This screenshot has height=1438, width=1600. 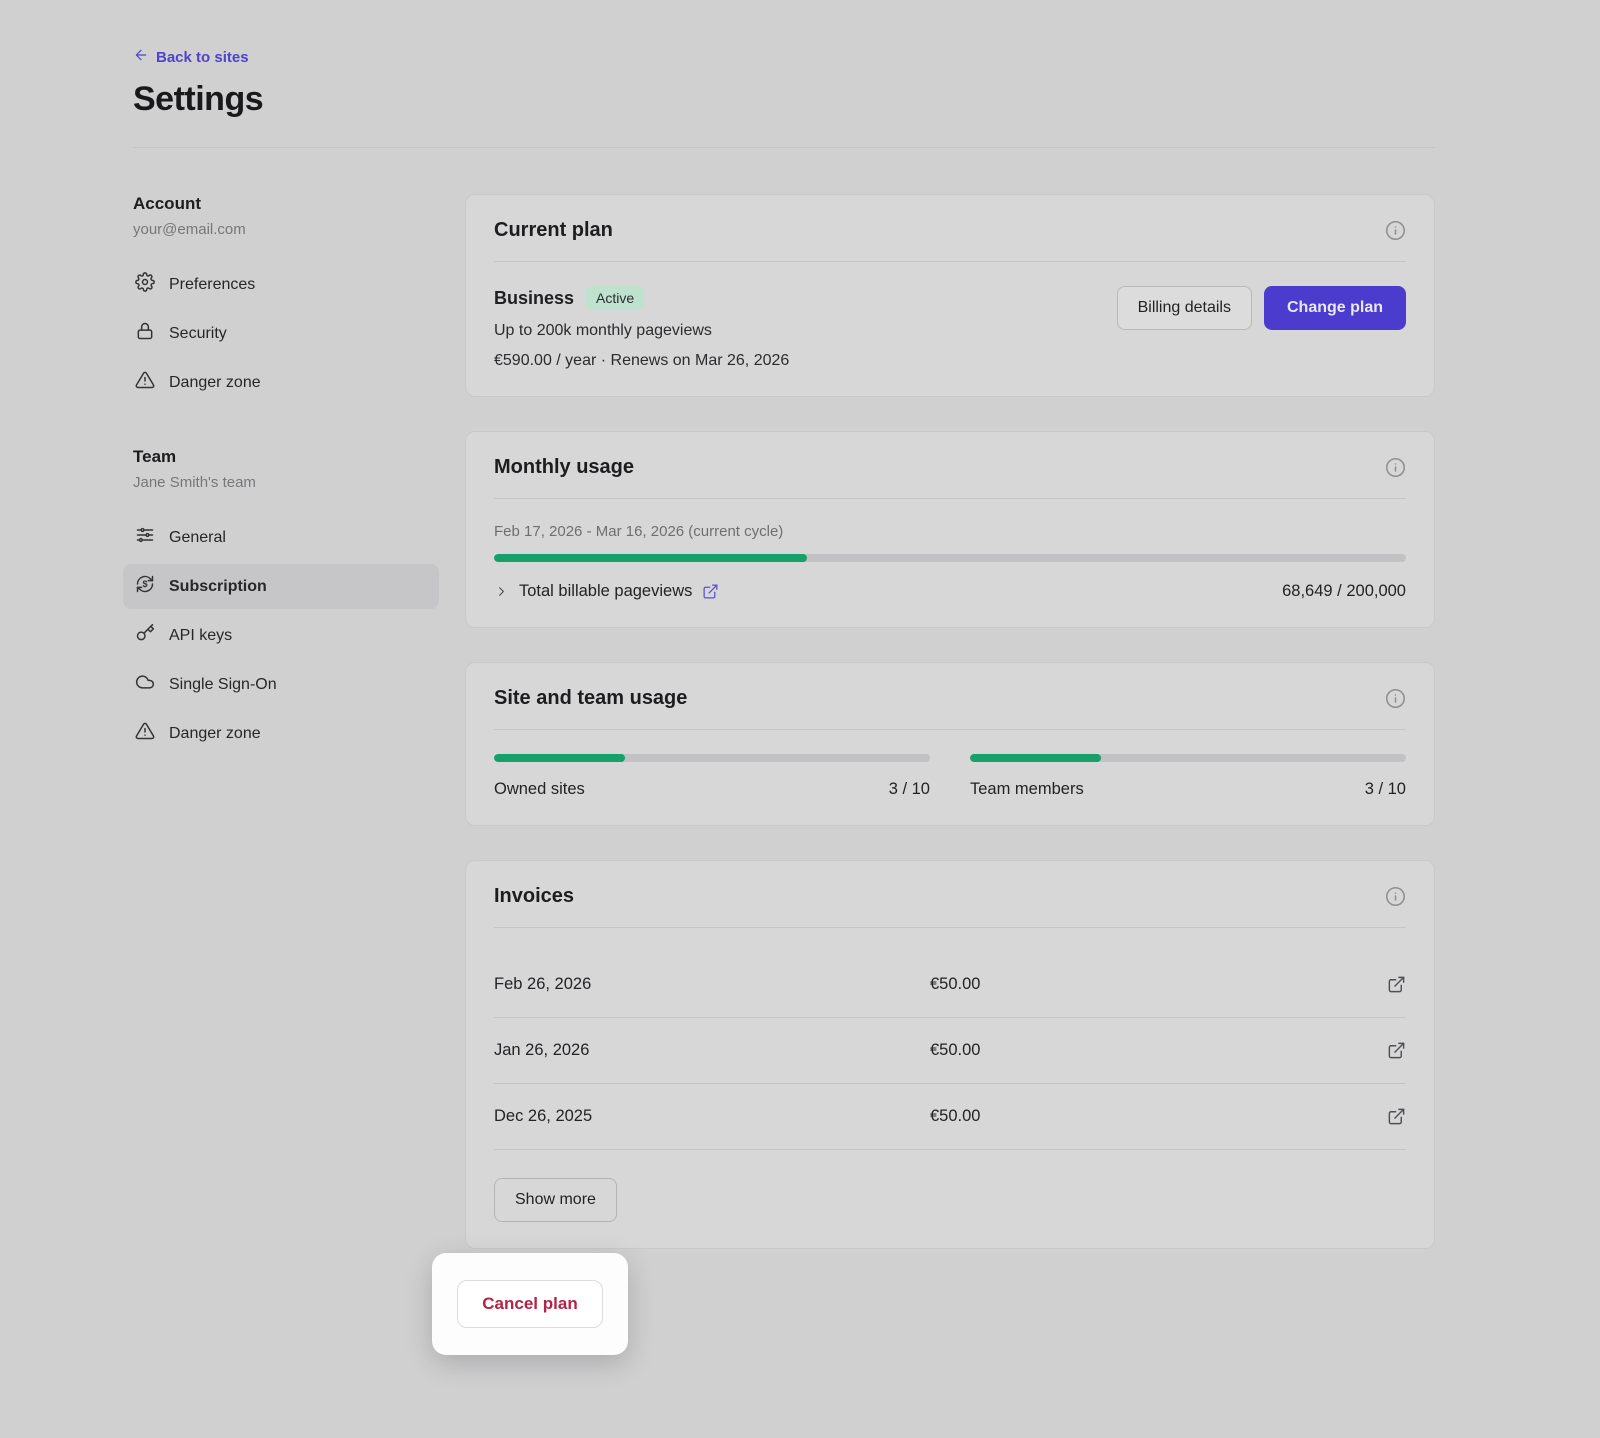 What do you see at coordinates (603, 330) in the screenshot?
I see `plan-pageviews-line: Up to 200k monthly pageviews` at bounding box center [603, 330].